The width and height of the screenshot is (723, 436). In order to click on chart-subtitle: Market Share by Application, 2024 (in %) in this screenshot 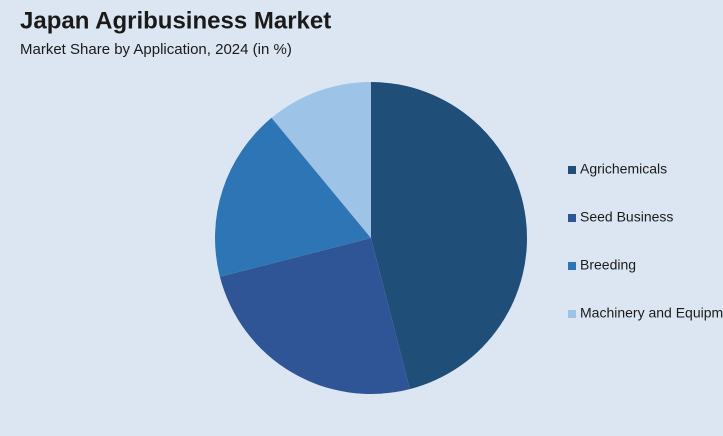, I will do `click(156, 49)`.